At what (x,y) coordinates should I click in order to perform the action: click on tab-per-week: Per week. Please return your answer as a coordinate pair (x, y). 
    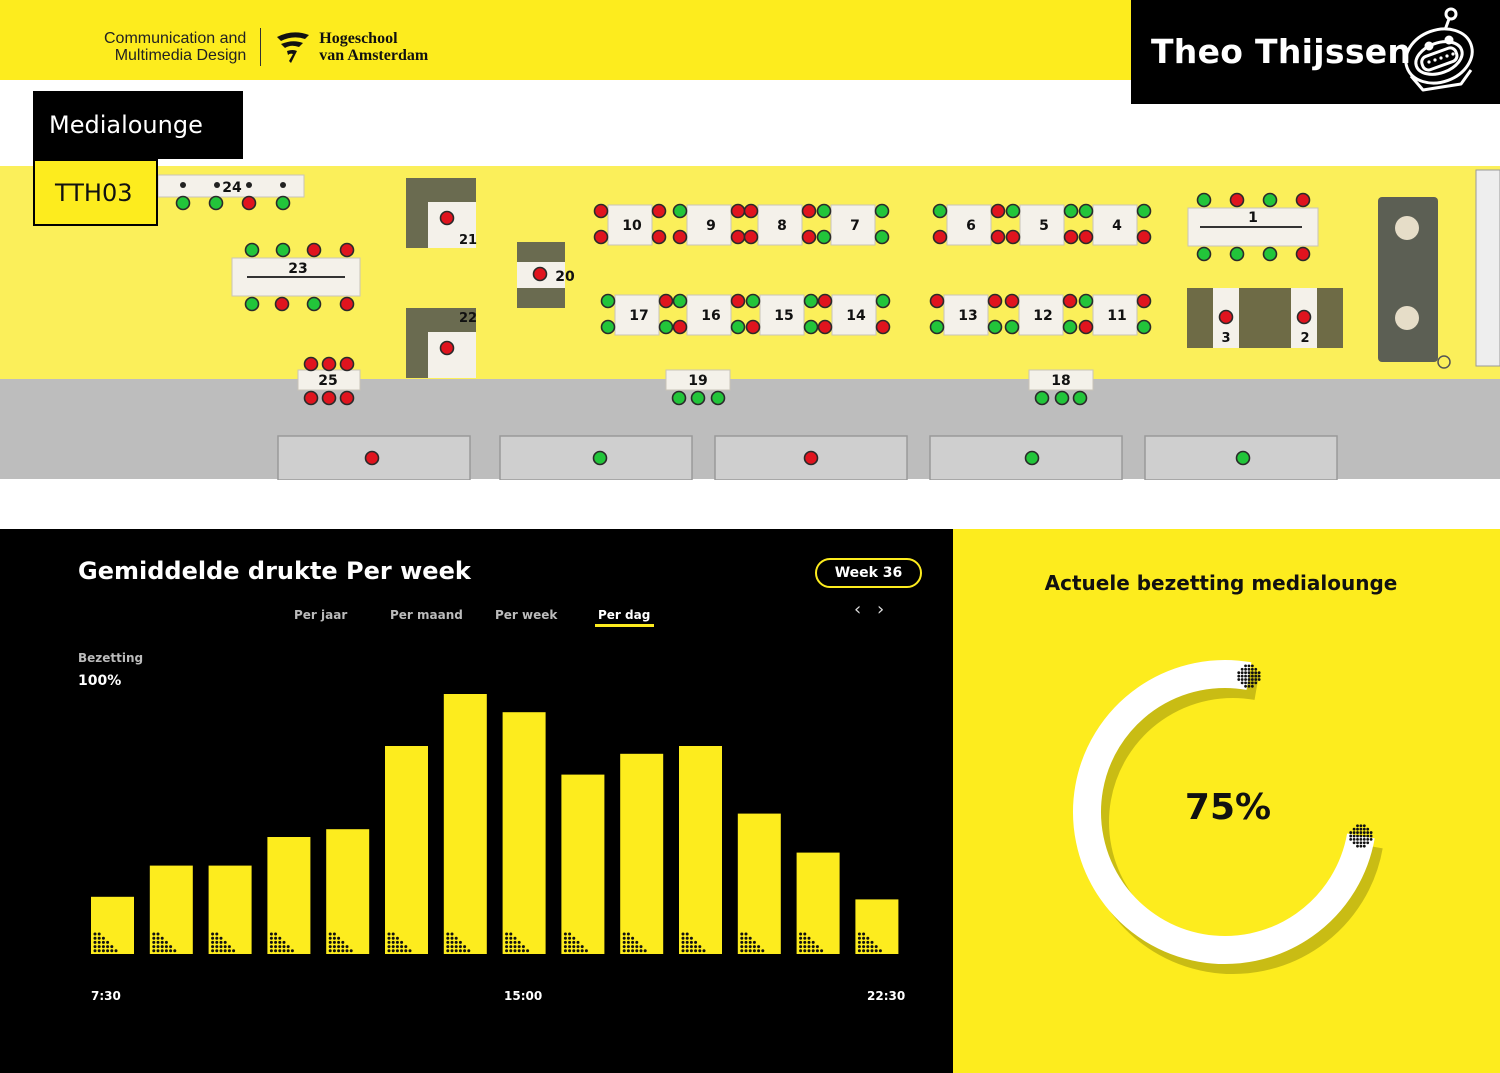
    Looking at the image, I should click on (526, 615).